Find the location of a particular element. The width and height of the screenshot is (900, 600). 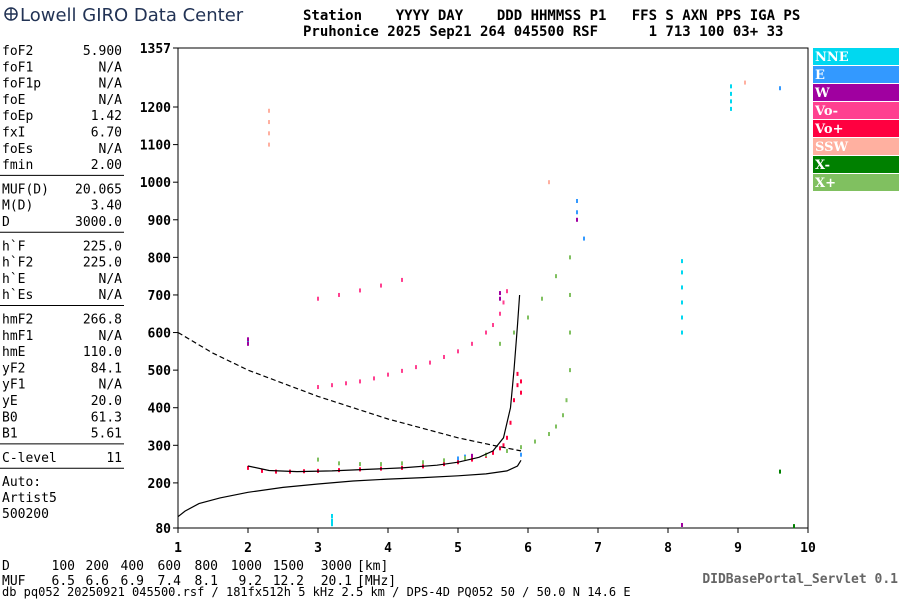

param-value: 61.3 is located at coordinates (106, 417).